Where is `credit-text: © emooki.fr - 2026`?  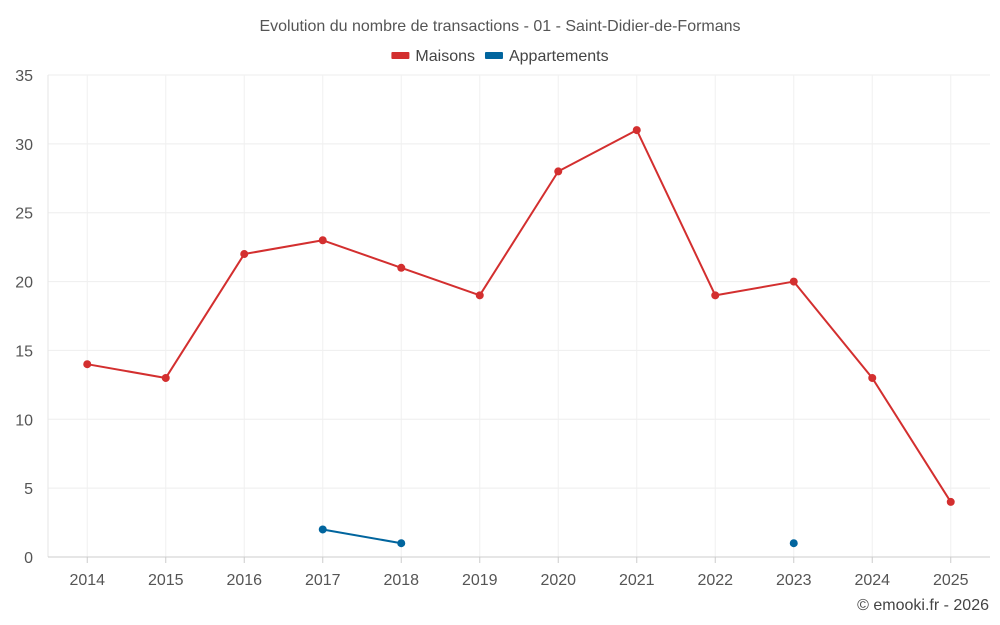
credit-text: © emooki.fr - 2026 is located at coordinates (923, 605).